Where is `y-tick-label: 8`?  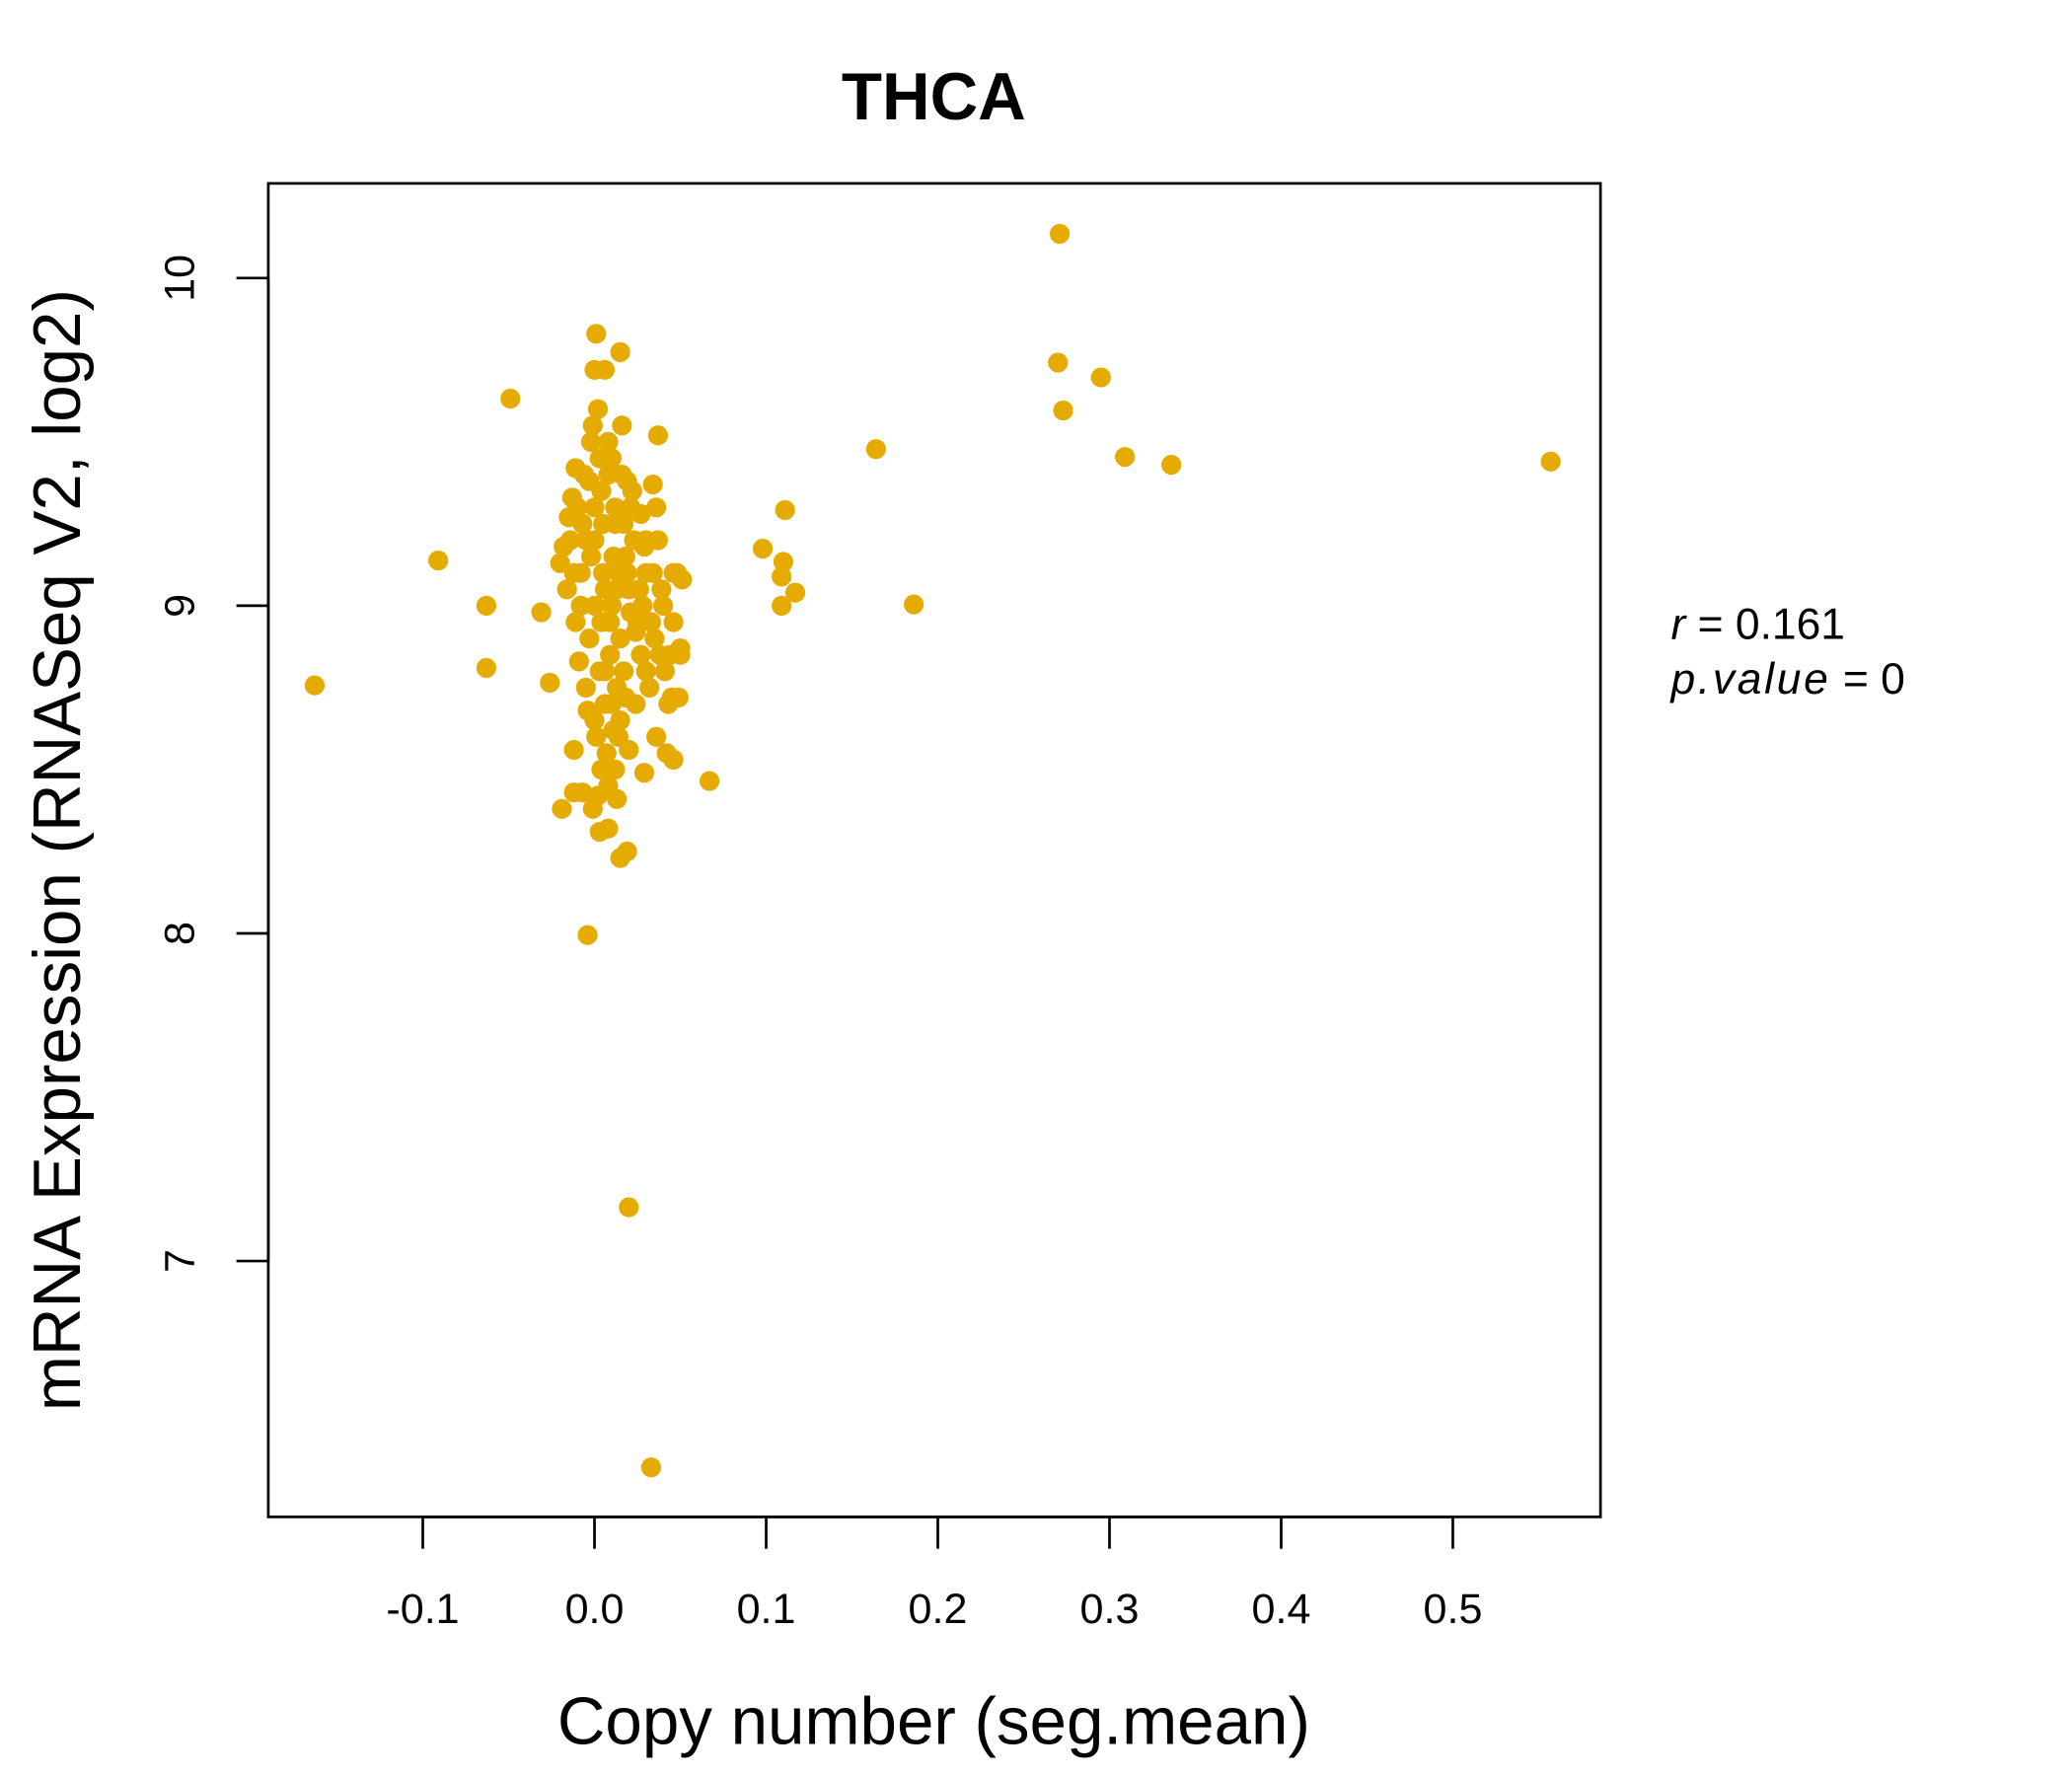 y-tick-label: 8 is located at coordinates (180, 934).